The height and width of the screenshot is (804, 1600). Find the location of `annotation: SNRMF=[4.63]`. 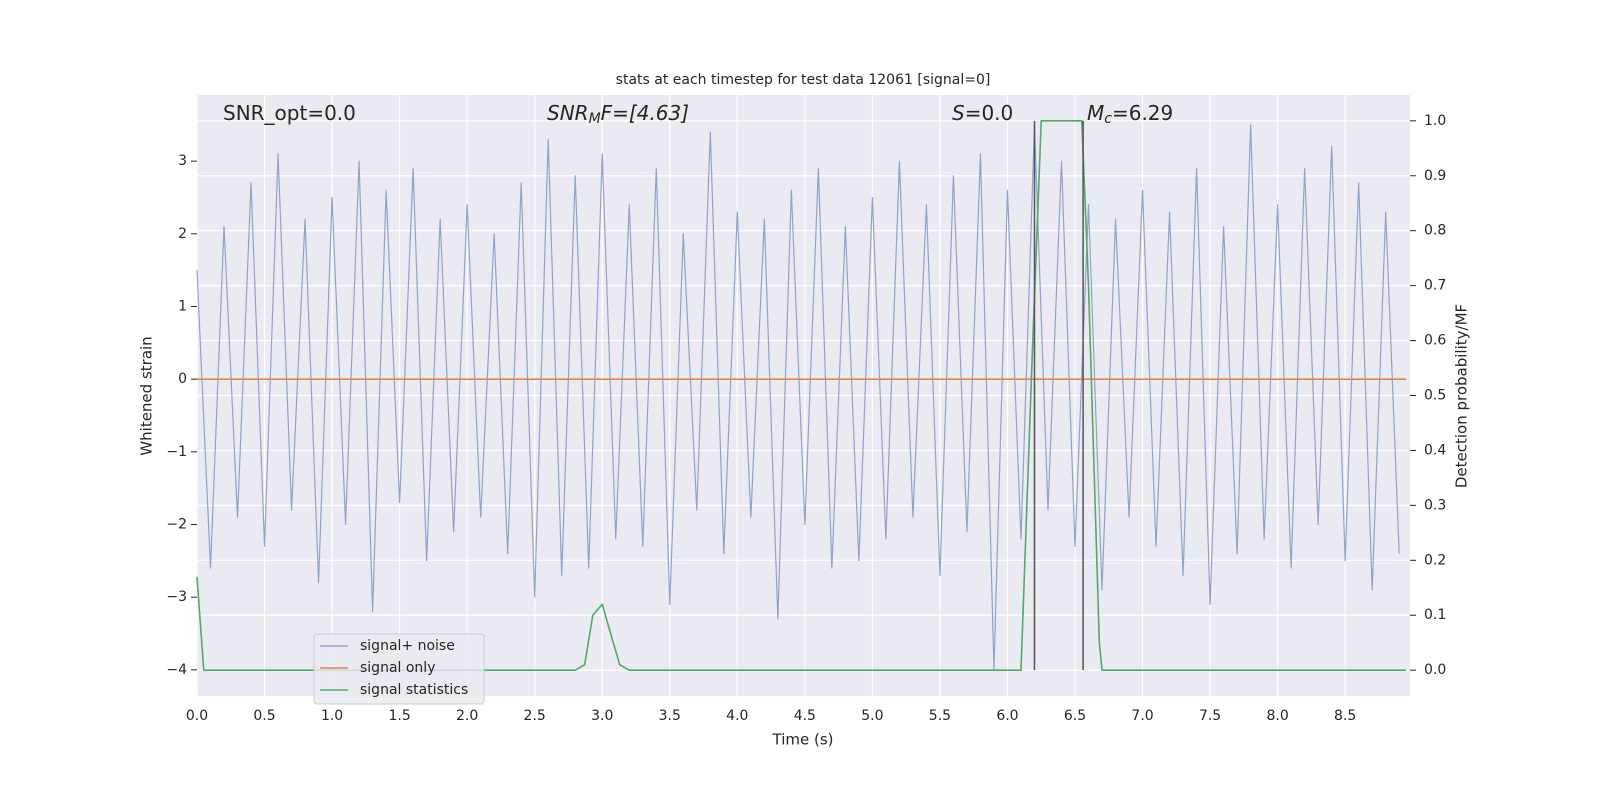

annotation: SNRMF=[4.63] is located at coordinates (618, 114).